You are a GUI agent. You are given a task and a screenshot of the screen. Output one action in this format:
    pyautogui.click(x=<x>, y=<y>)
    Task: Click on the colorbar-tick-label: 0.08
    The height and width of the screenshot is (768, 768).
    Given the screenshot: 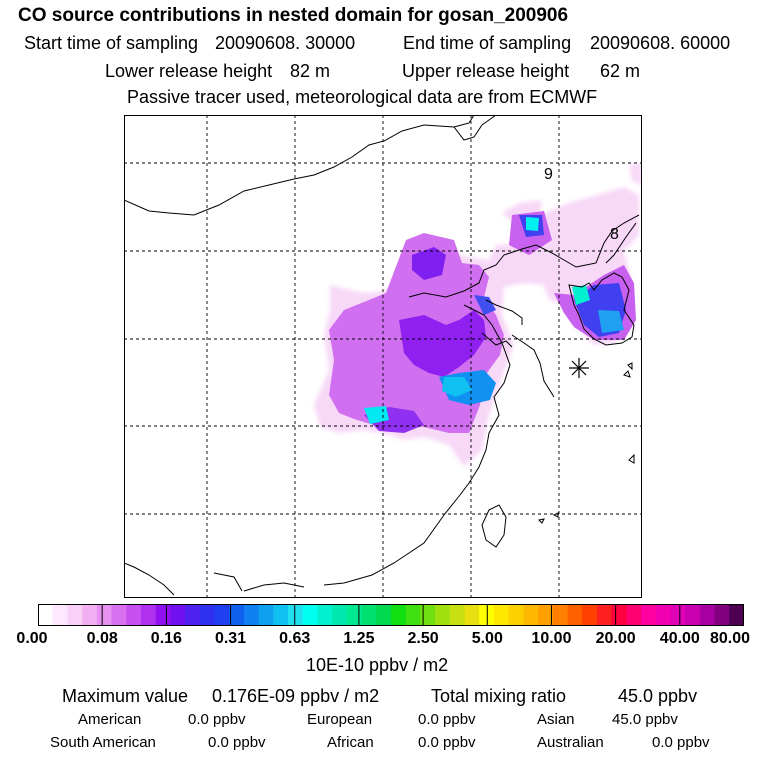 What is the action you would take?
    pyautogui.click(x=102, y=638)
    